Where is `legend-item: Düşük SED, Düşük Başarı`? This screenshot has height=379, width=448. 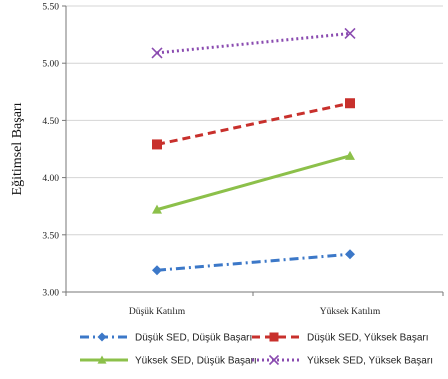 legend-item: Düşük SED, Düşük Başarı is located at coordinates (166, 338).